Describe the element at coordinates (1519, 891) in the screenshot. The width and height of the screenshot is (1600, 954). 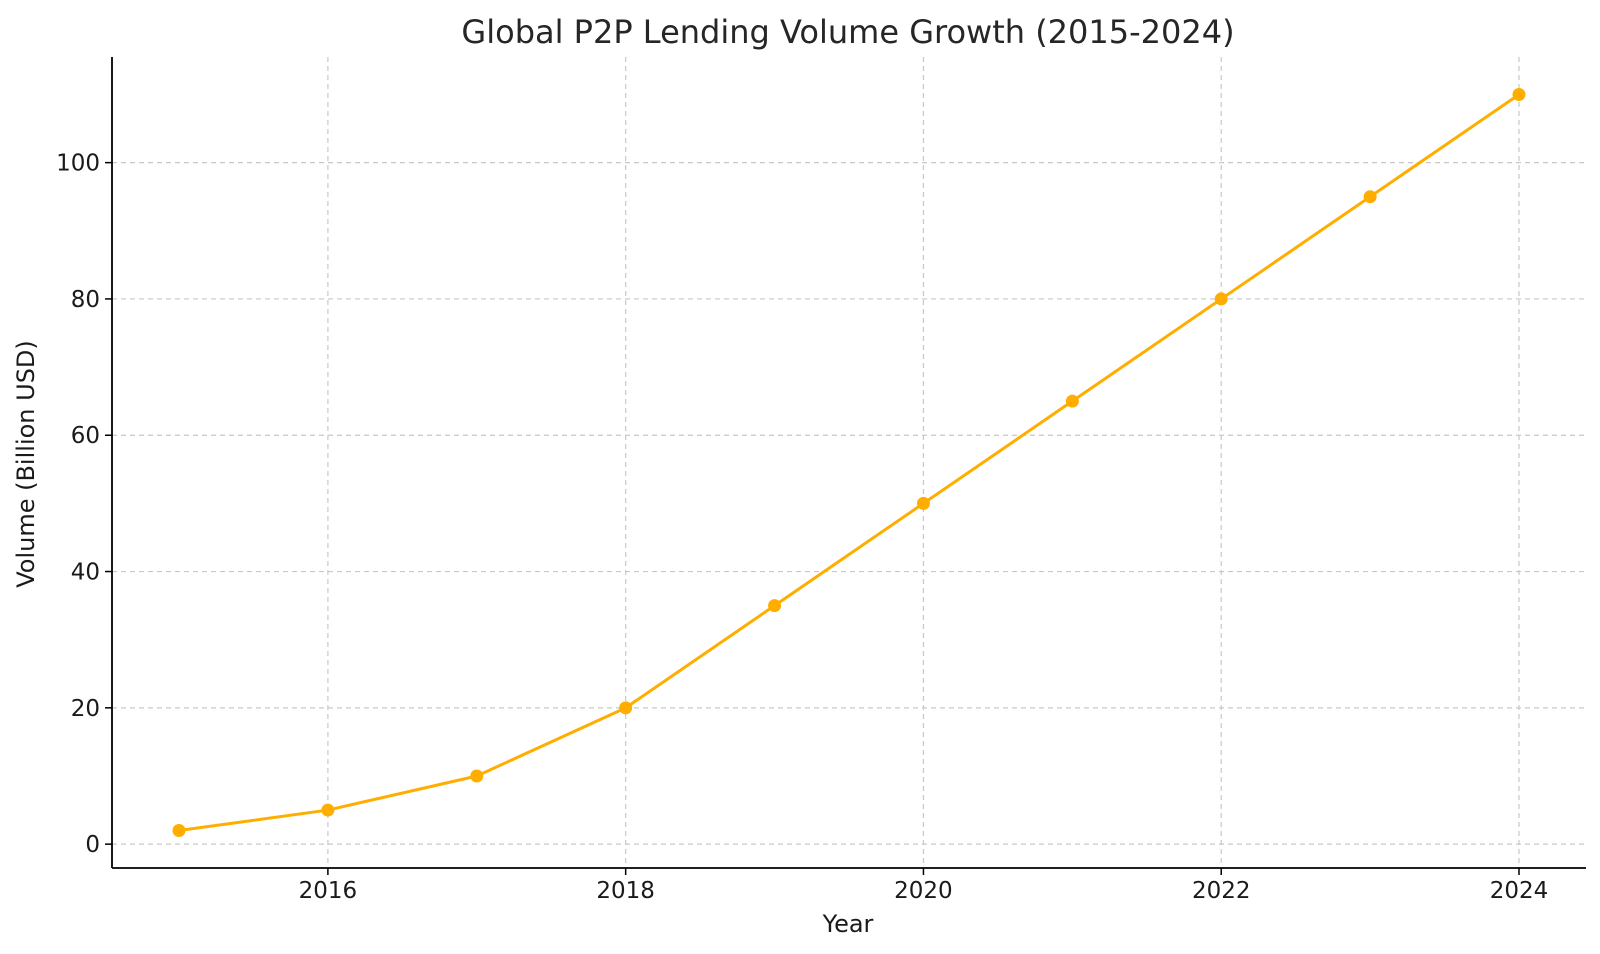
I see `x-tick-label: 2024` at that location.